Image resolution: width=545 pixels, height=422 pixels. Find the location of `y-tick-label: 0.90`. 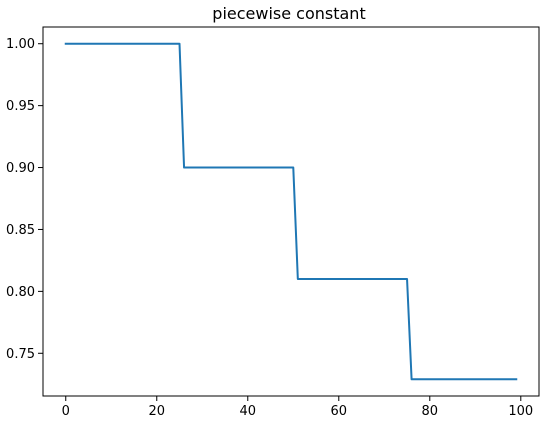

y-tick-label: 0.90 is located at coordinates (20, 168).